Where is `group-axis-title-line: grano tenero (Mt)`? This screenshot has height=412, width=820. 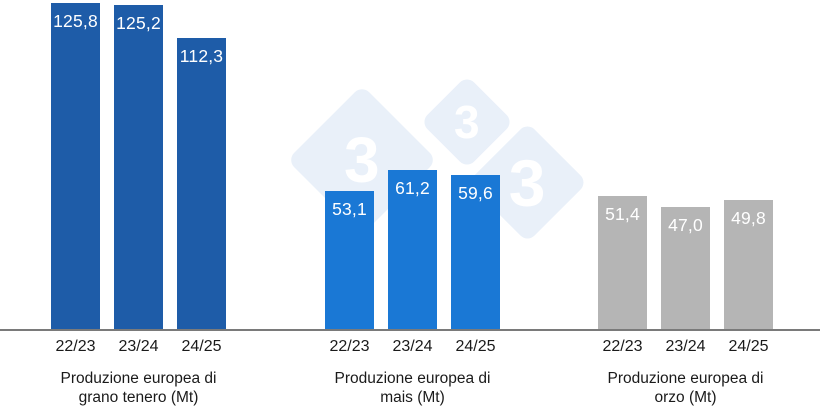
group-axis-title-line: grano tenero (Mt) is located at coordinates (138, 397).